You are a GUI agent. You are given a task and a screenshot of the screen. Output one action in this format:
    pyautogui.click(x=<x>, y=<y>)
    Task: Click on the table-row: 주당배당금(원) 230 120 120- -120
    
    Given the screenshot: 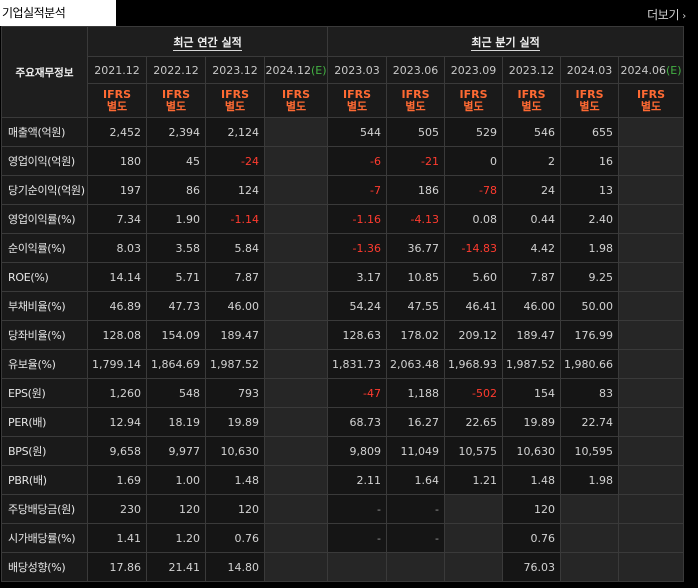 What is the action you would take?
    pyautogui.click(x=343, y=509)
    